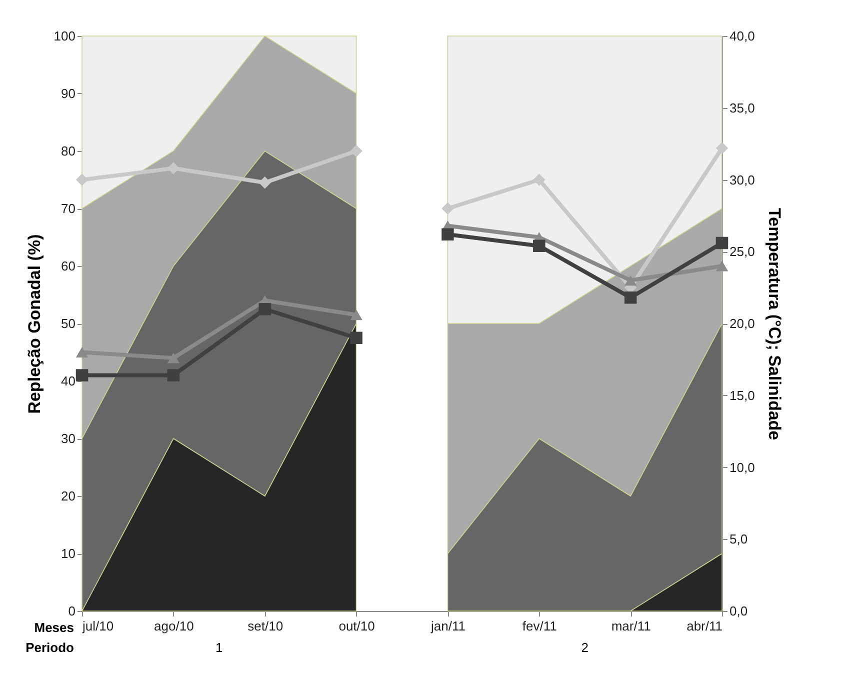 This screenshot has width=861, height=696. I want to click on y-tick-label: 40, so click(68, 381).